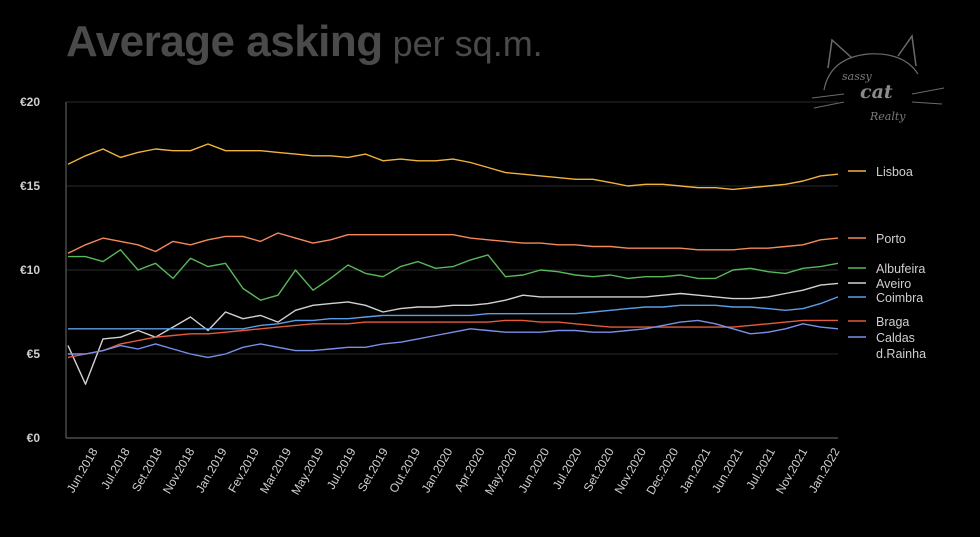 This screenshot has width=980, height=537. What do you see at coordinates (373, 469) in the screenshot?
I see `x-tick-label: Set.2019` at bounding box center [373, 469].